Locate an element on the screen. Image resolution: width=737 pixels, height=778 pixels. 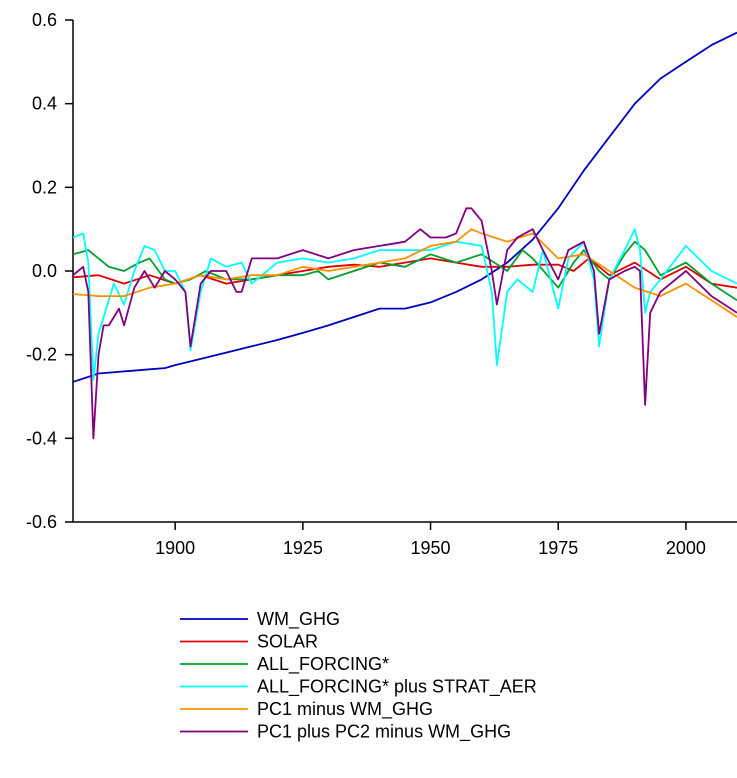
x-tick-label: 1975 is located at coordinates (558, 548).